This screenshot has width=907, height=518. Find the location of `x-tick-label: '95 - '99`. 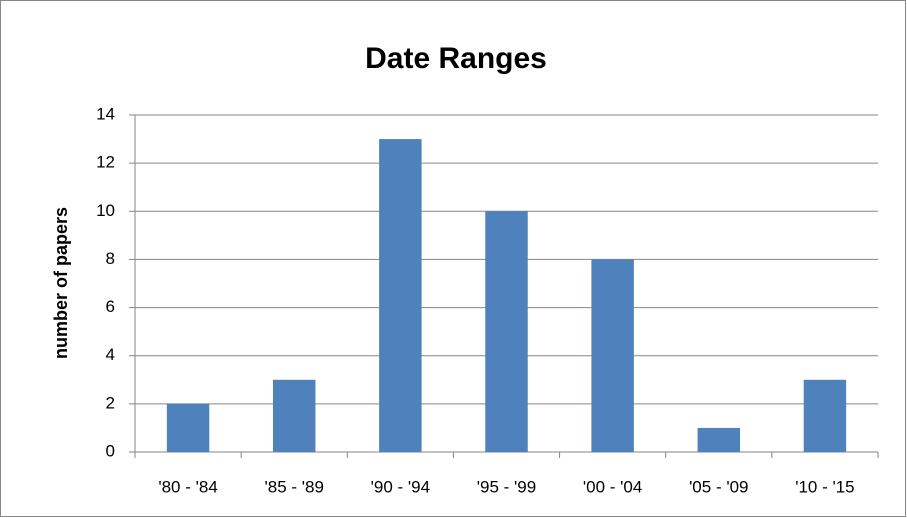

x-tick-label: '95 - '99 is located at coordinates (506, 486).